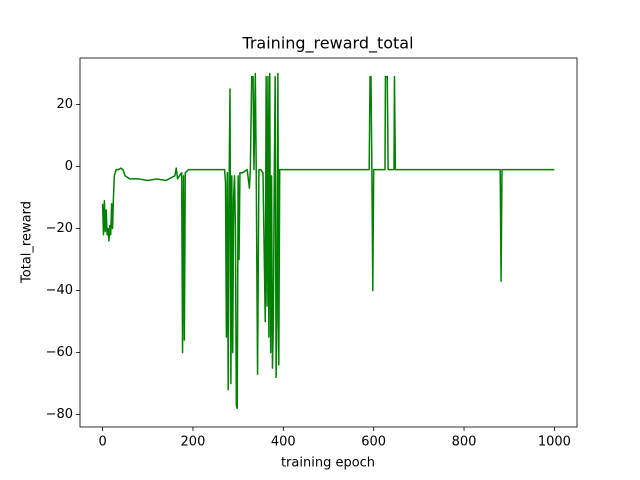 The height and width of the screenshot is (480, 640). What do you see at coordinates (328, 463) in the screenshot?
I see `x-axis-label: training epoch` at bounding box center [328, 463].